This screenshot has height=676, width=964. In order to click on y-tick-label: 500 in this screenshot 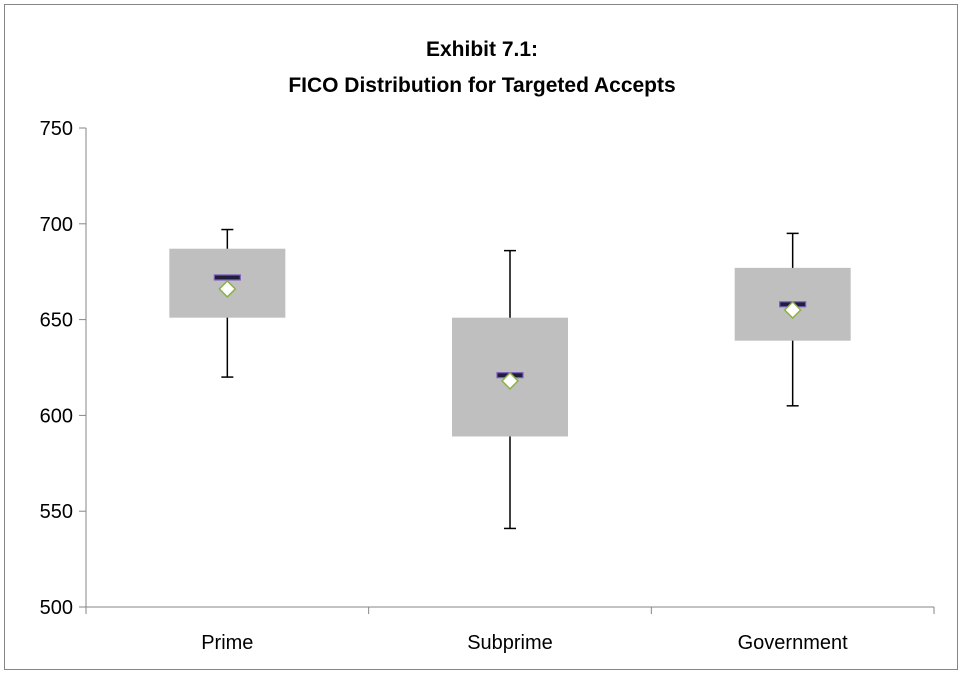, I will do `click(56, 608)`.